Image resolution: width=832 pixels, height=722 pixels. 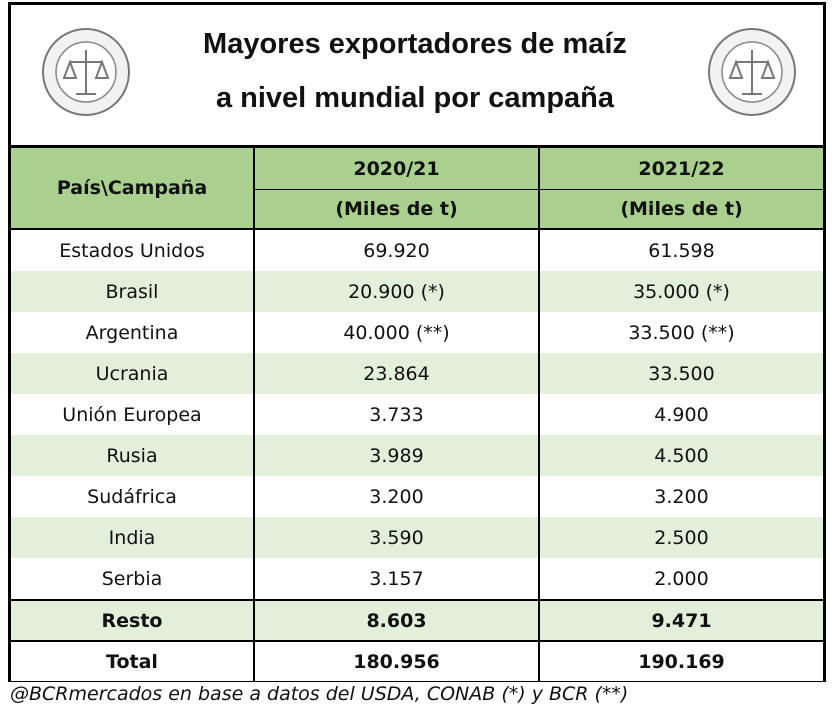 What do you see at coordinates (131, 373) in the screenshot?
I see `row-label: Ucrania` at bounding box center [131, 373].